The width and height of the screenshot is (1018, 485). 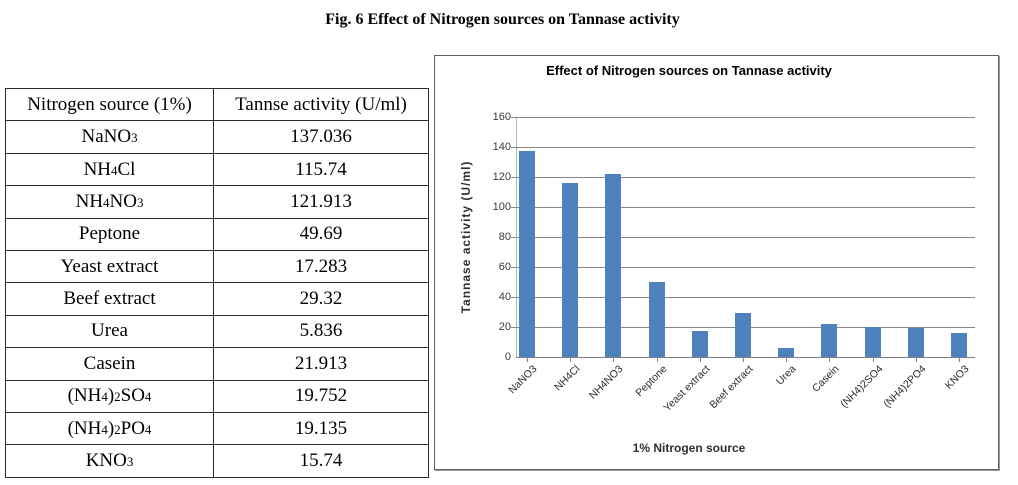 I want to click on chart-bar-NH4NO3, so click(x=613, y=265).